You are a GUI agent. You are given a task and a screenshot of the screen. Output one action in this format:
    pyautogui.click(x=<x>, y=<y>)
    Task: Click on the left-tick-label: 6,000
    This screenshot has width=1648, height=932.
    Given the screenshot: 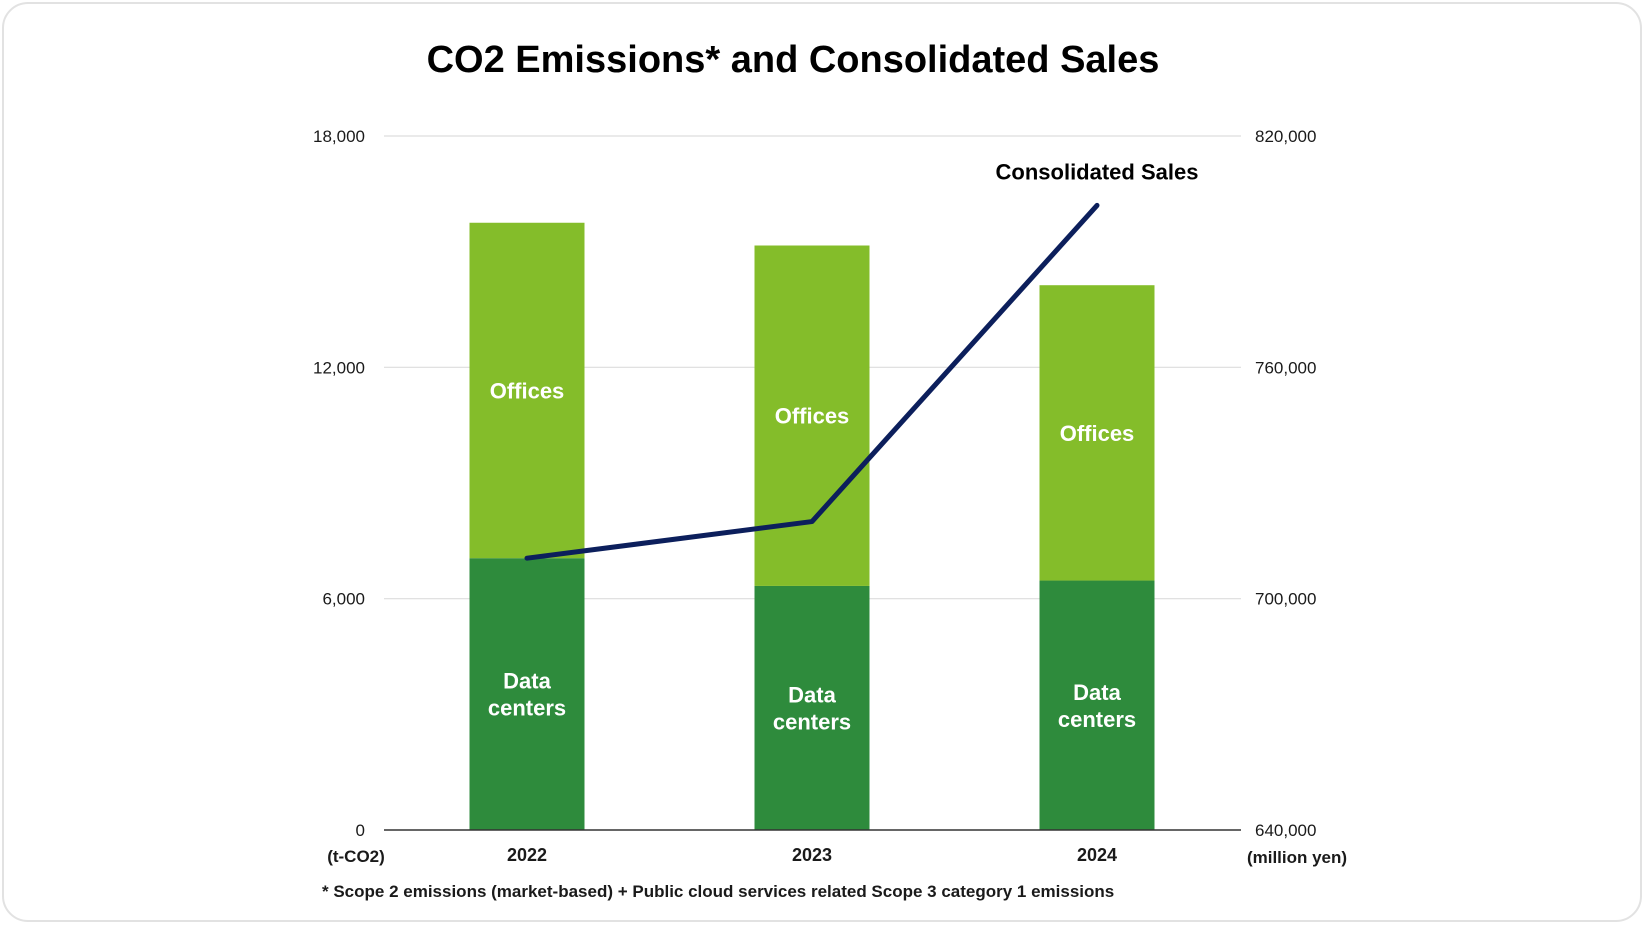 What is the action you would take?
    pyautogui.click(x=343, y=599)
    